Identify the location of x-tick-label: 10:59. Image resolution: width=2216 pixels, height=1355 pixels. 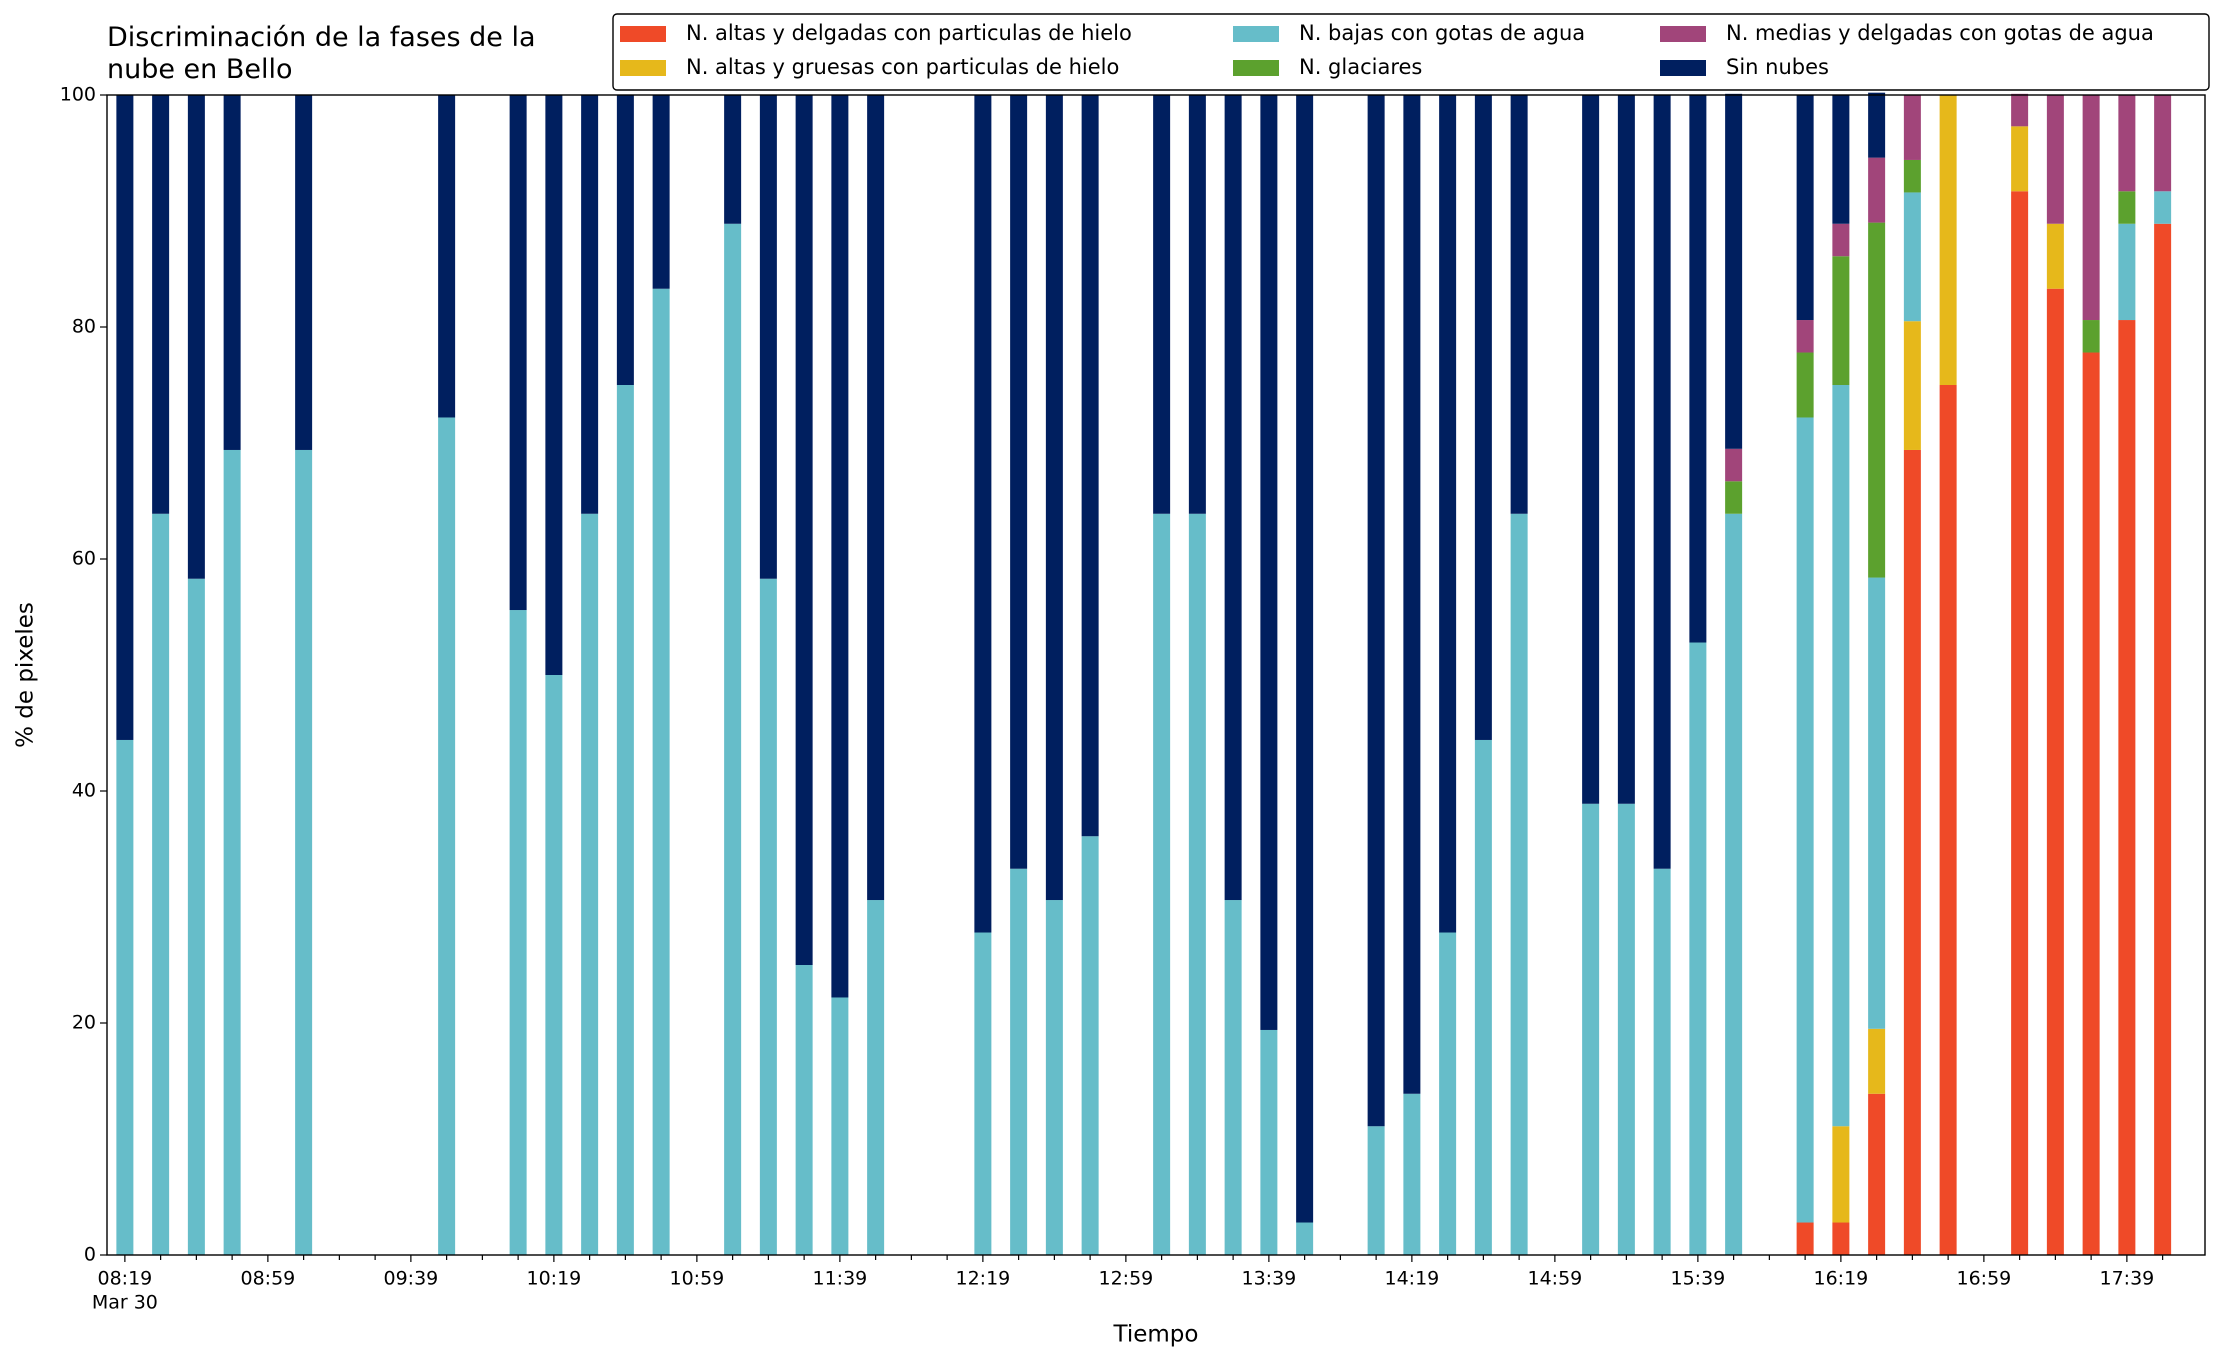
(696, 1279).